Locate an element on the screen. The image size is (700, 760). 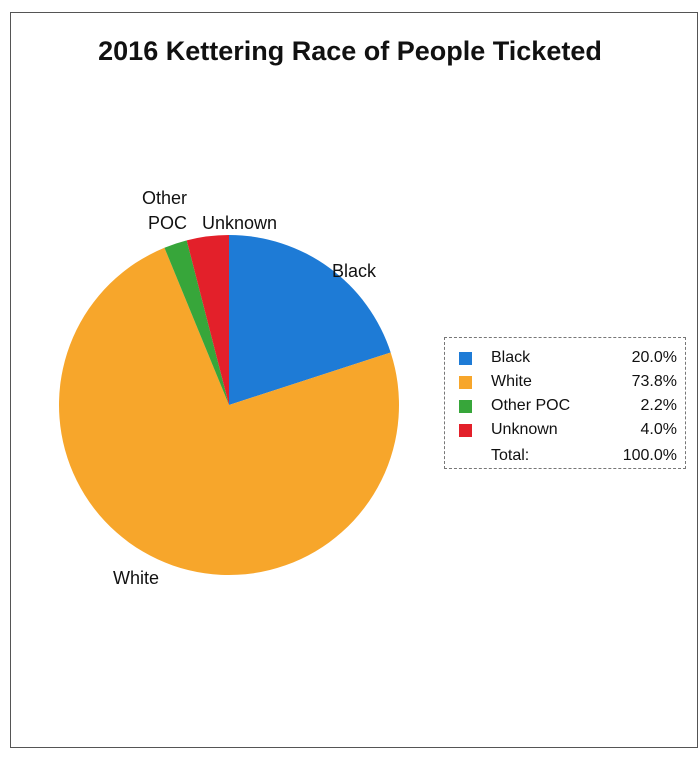
legend-value-other-poc: 2.2% is located at coordinates (658, 405).